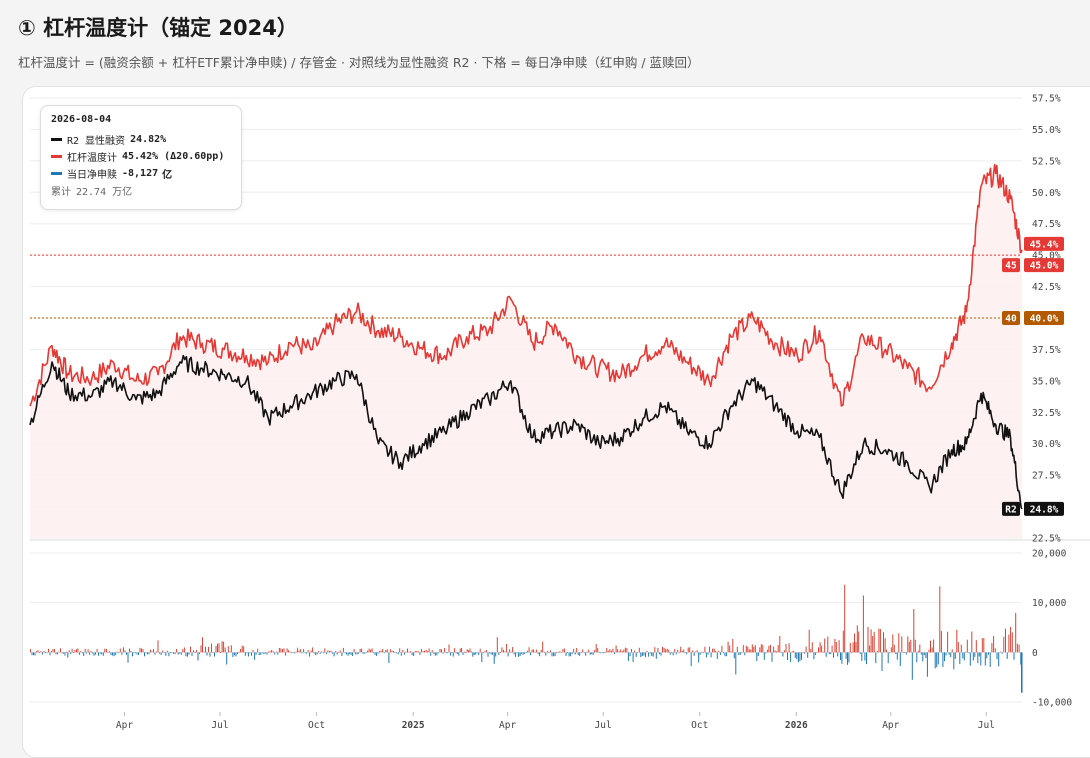 The height and width of the screenshot is (758, 1090). What do you see at coordinates (92, 175) in the screenshot?
I see `tooltip-flow-label: 当日净申赎` at bounding box center [92, 175].